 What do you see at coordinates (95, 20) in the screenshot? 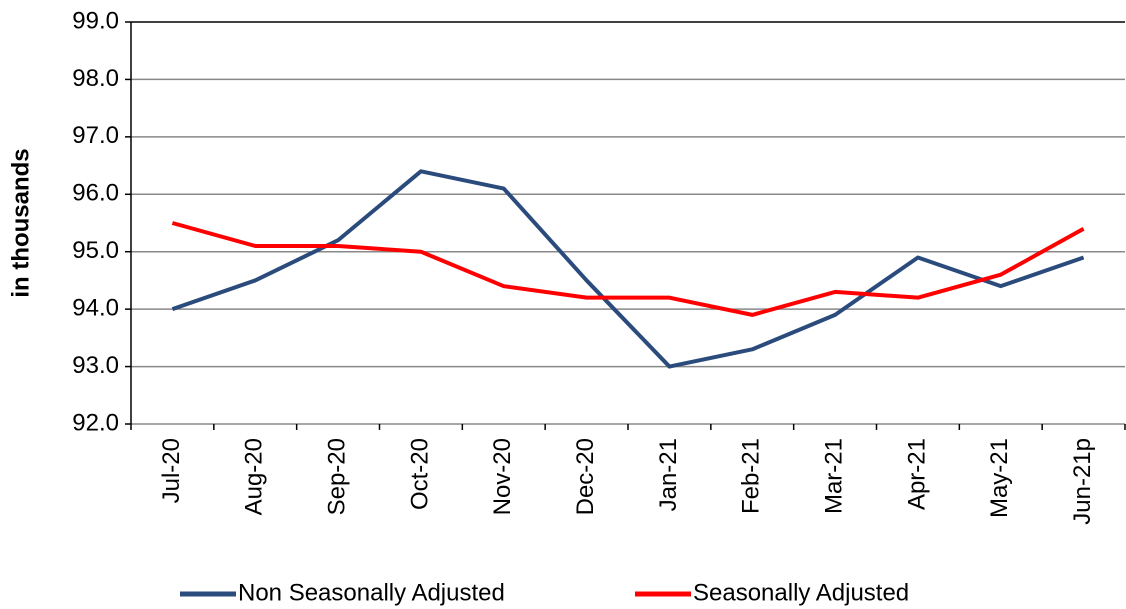
I see `y-tick-label: 99.0` at bounding box center [95, 20].